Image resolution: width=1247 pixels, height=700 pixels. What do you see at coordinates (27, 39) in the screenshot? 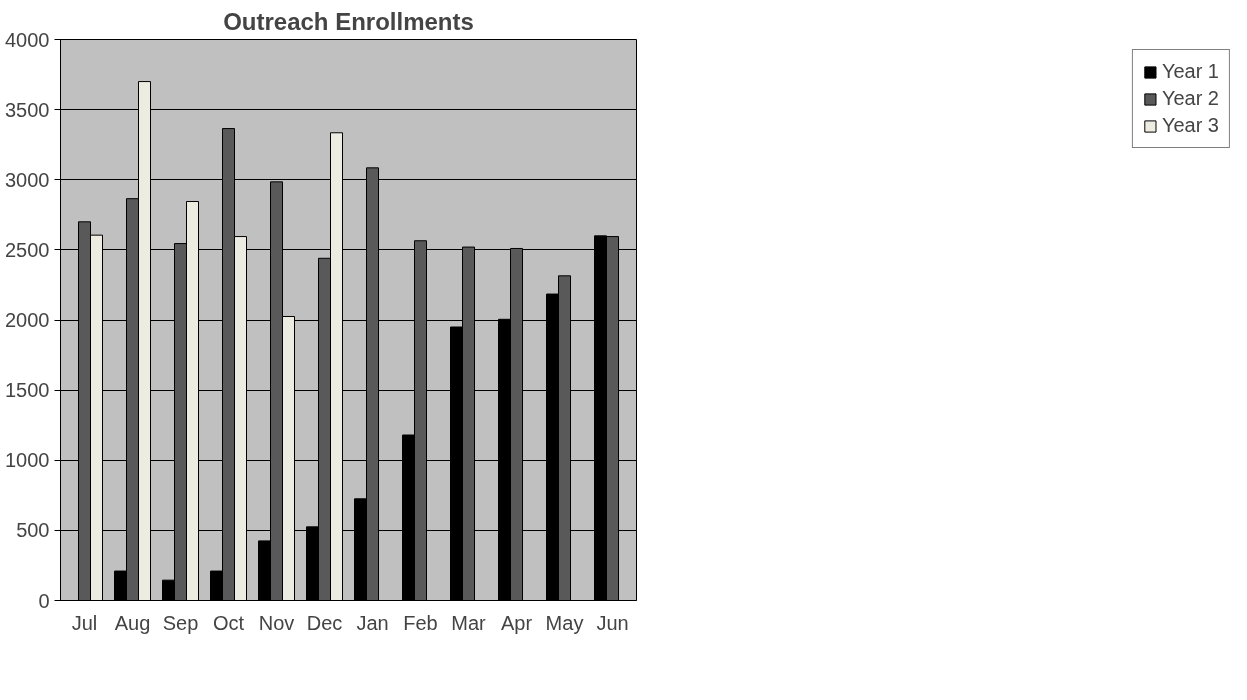
I see `y-tick-label: 4000` at bounding box center [27, 39].